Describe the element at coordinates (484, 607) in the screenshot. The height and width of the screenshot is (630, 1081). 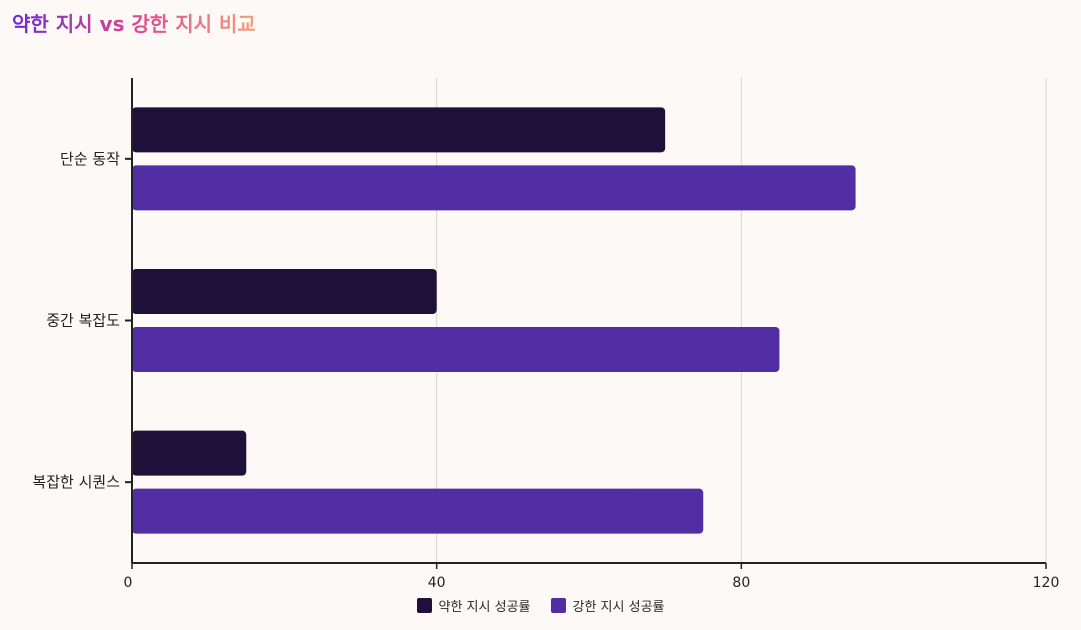
I see `legend-label-weak: 약한 지시 성공률` at that location.